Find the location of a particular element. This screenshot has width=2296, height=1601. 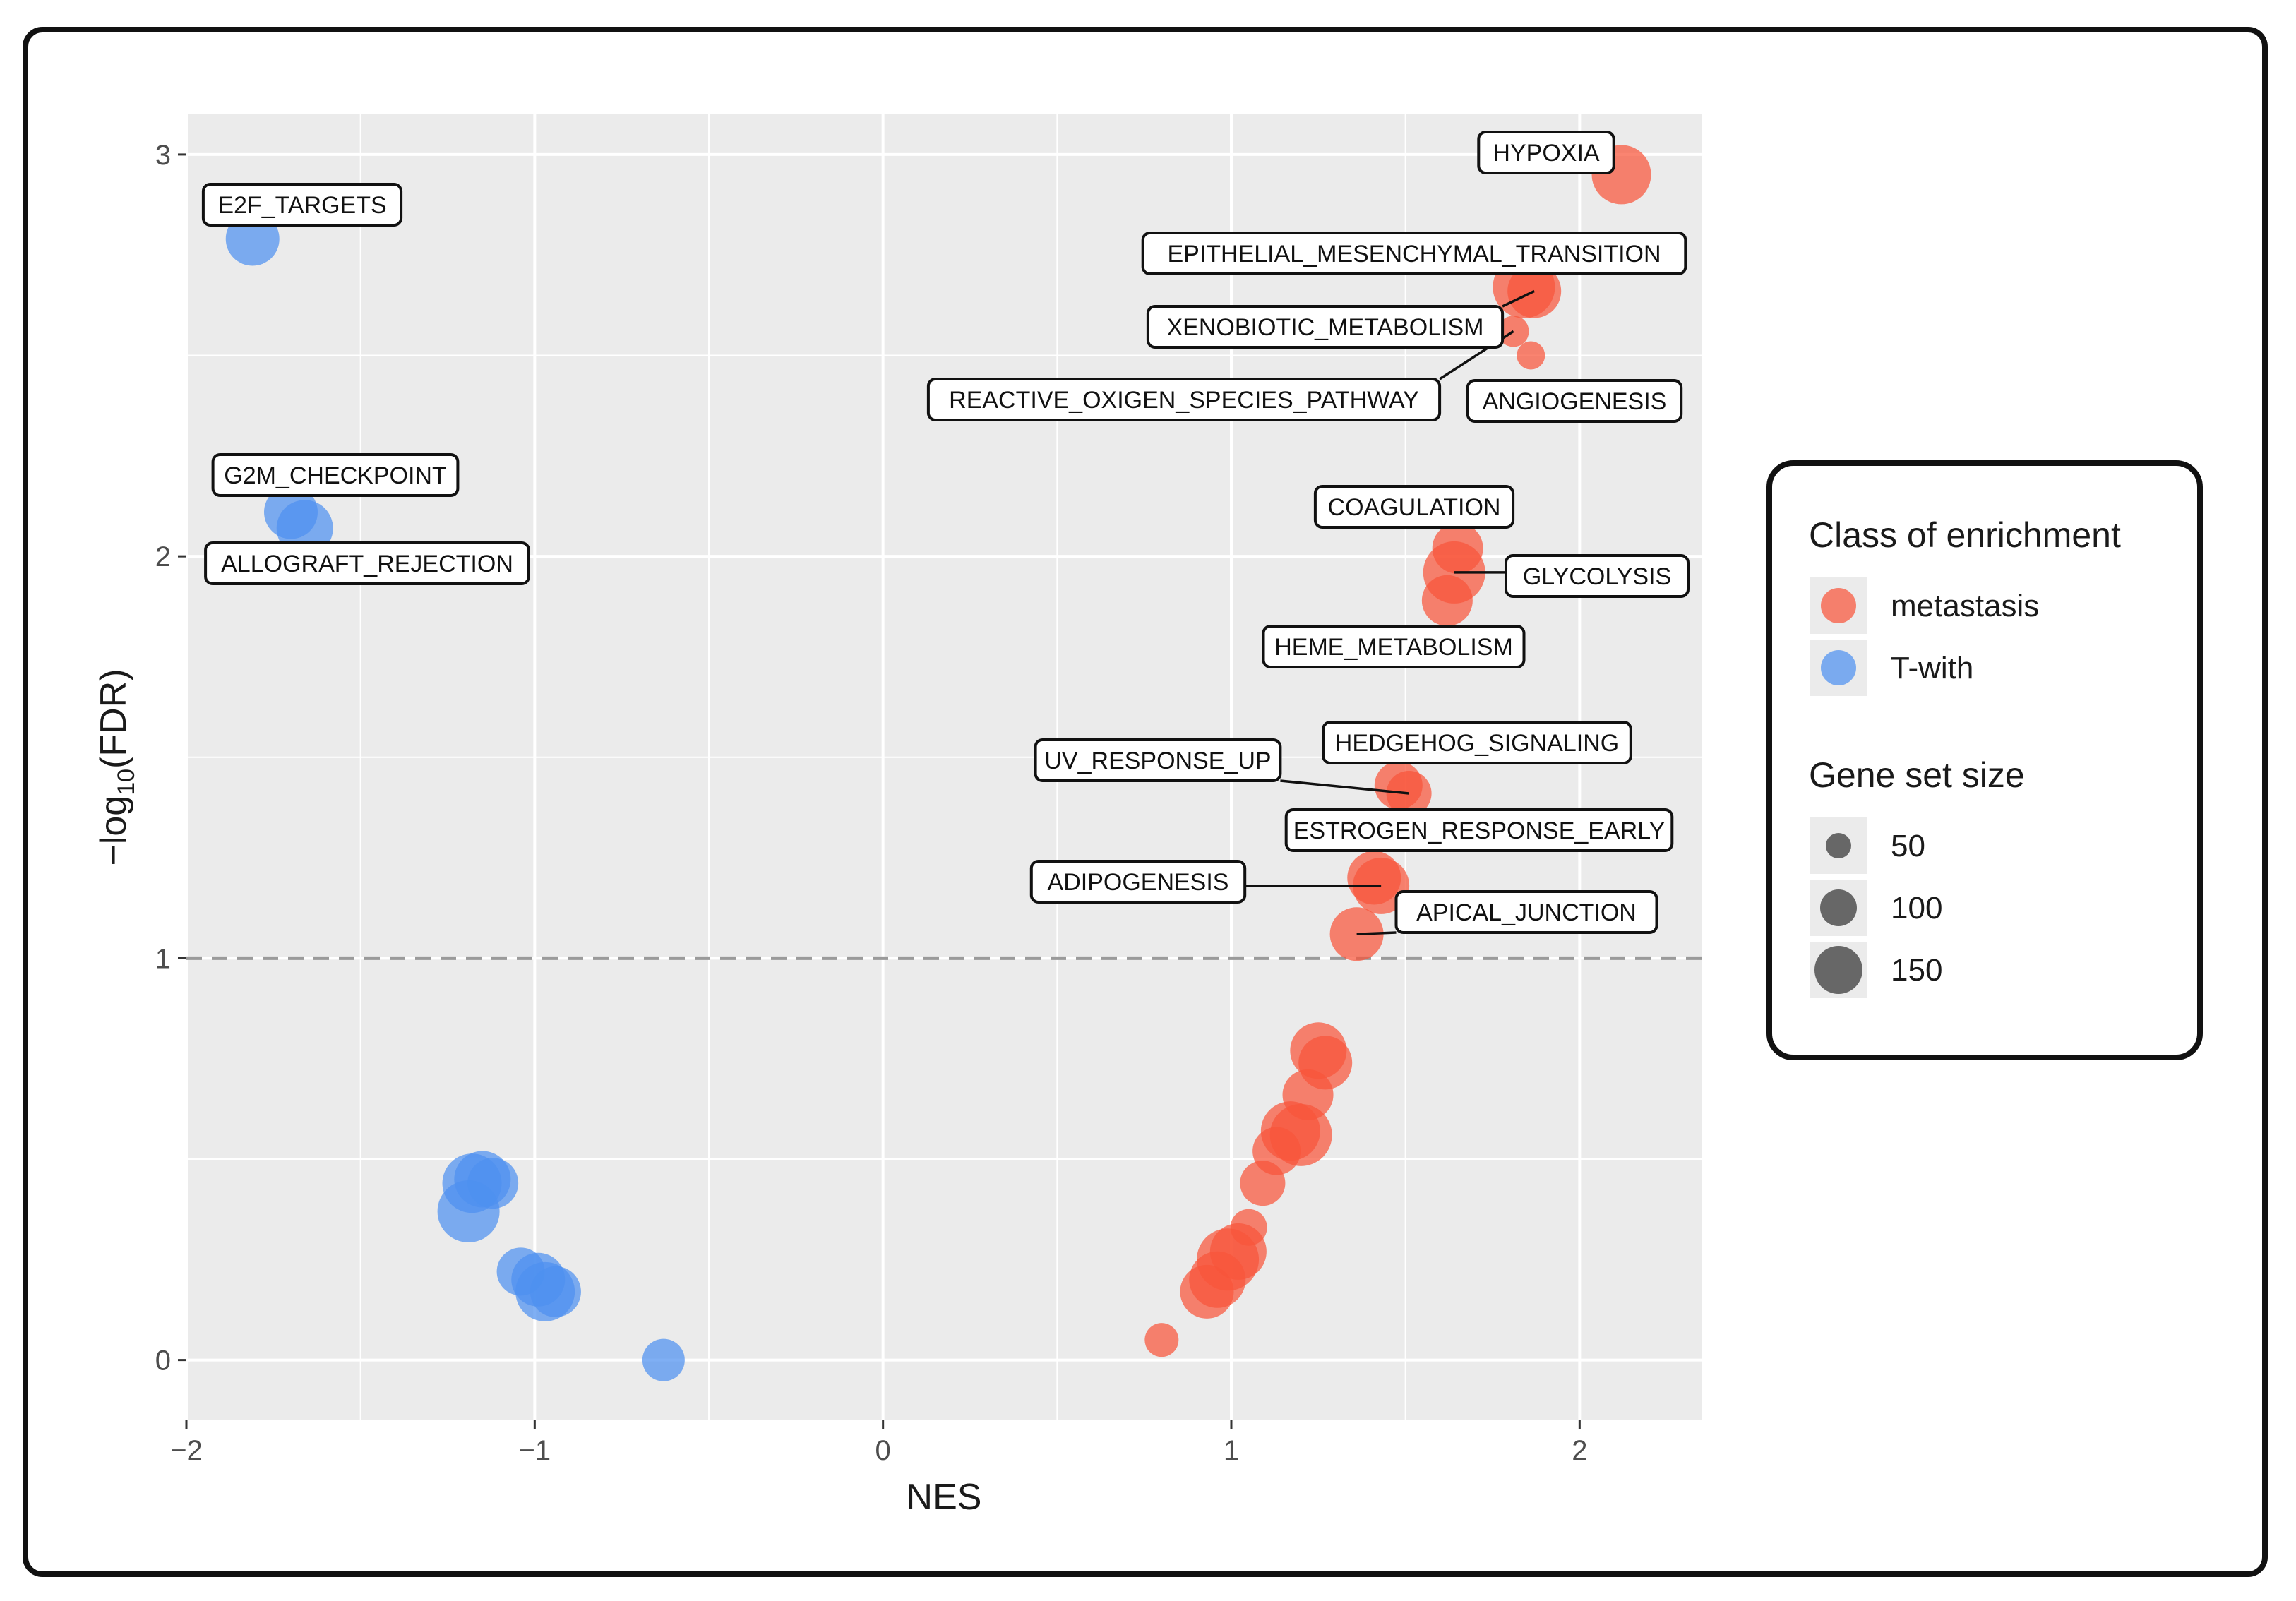

point-label: ESTROGEN_RESPONSE_EARLY is located at coordinates (1479, 830).